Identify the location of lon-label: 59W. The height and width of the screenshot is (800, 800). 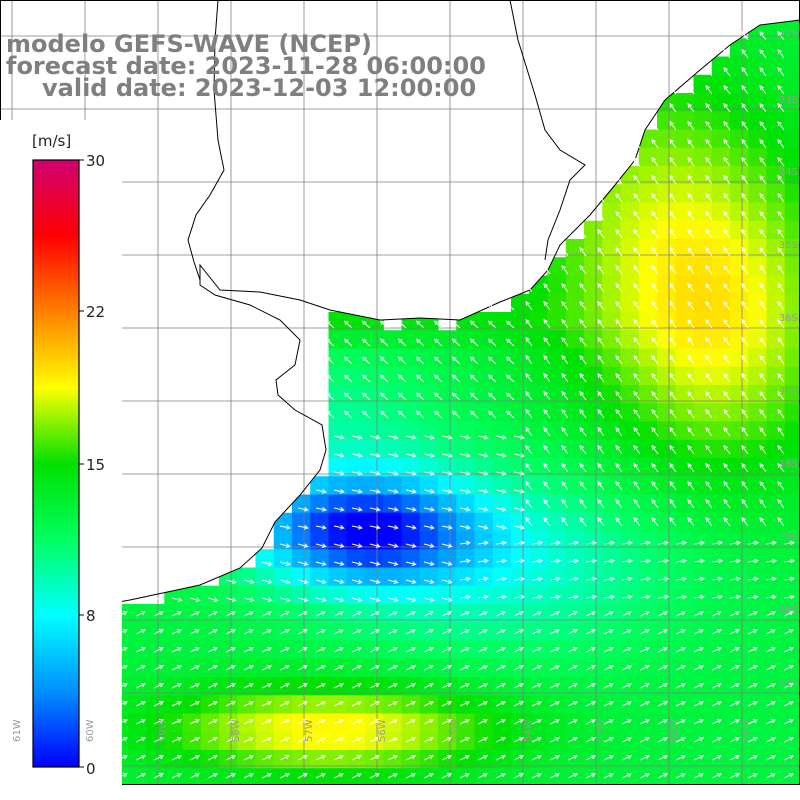
(163, 730).